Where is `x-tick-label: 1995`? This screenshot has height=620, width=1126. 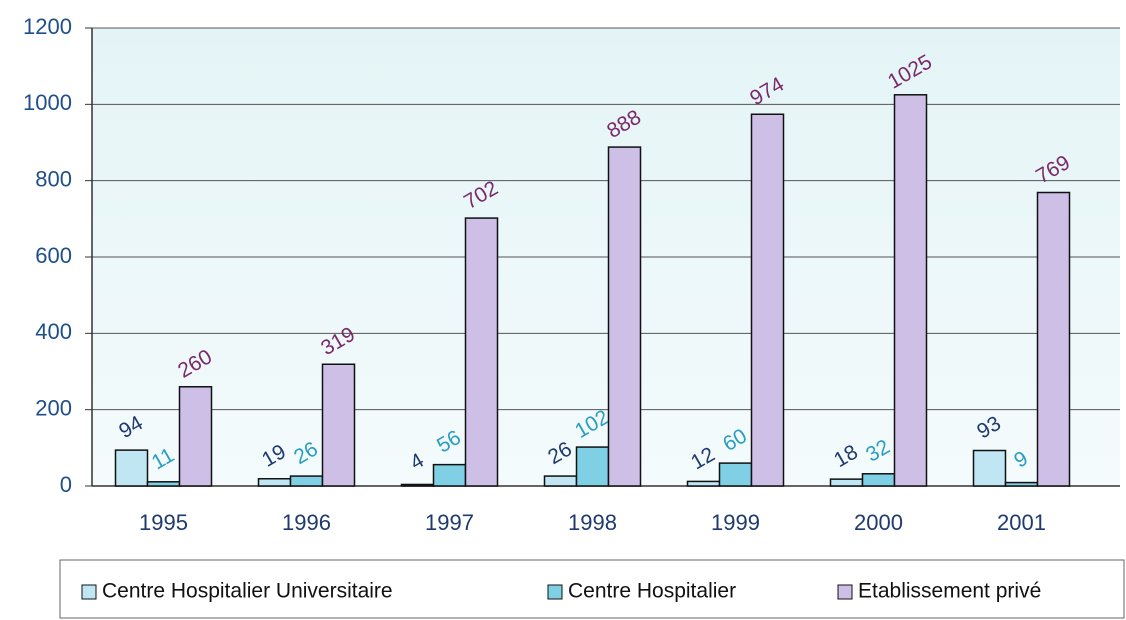 x-tick-label: 1995 is located at coordinates (163, 522).